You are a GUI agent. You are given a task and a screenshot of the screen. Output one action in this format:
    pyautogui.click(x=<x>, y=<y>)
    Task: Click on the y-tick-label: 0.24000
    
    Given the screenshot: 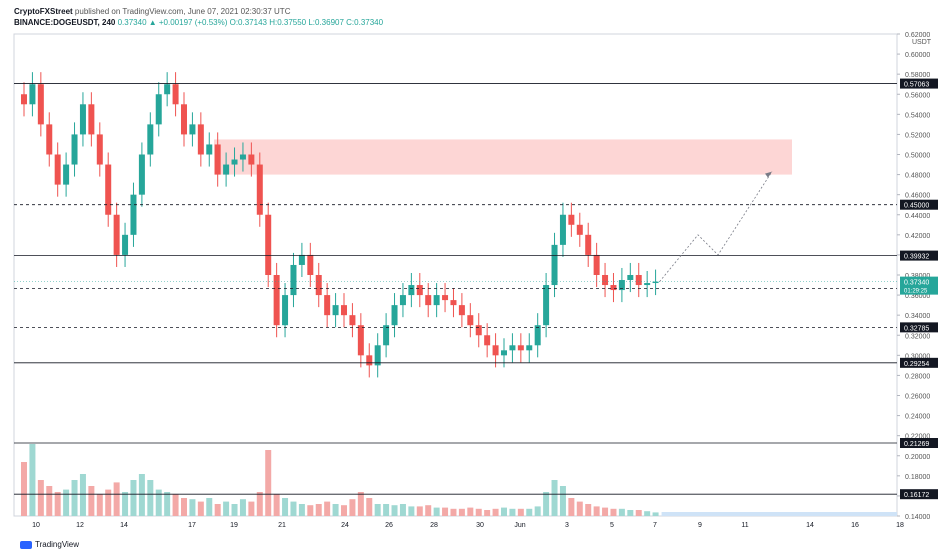 What is the action you would take?
    pyautogui.click(x=917, y=417)
    